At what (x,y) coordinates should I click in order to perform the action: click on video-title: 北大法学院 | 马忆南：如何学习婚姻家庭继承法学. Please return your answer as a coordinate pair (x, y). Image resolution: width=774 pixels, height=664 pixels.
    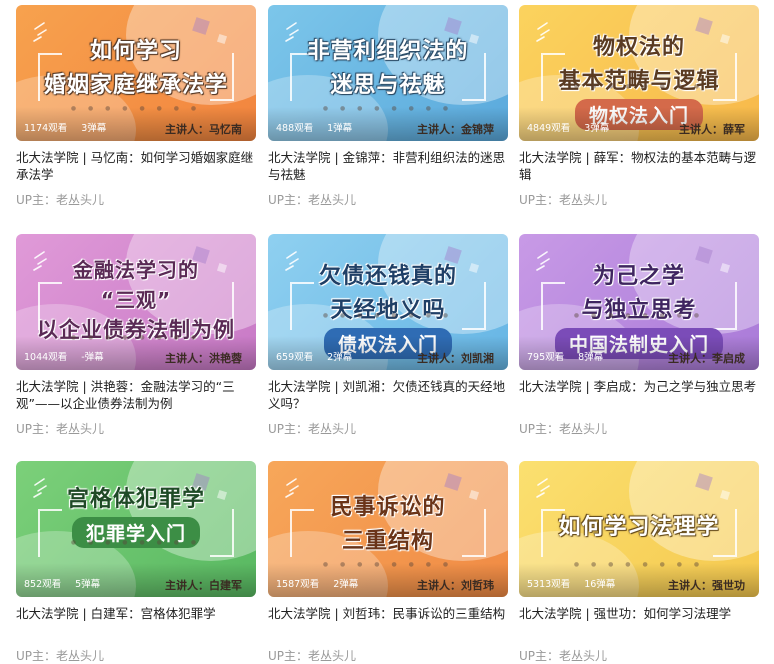
    Looking at the image, I should click on (135, 166).